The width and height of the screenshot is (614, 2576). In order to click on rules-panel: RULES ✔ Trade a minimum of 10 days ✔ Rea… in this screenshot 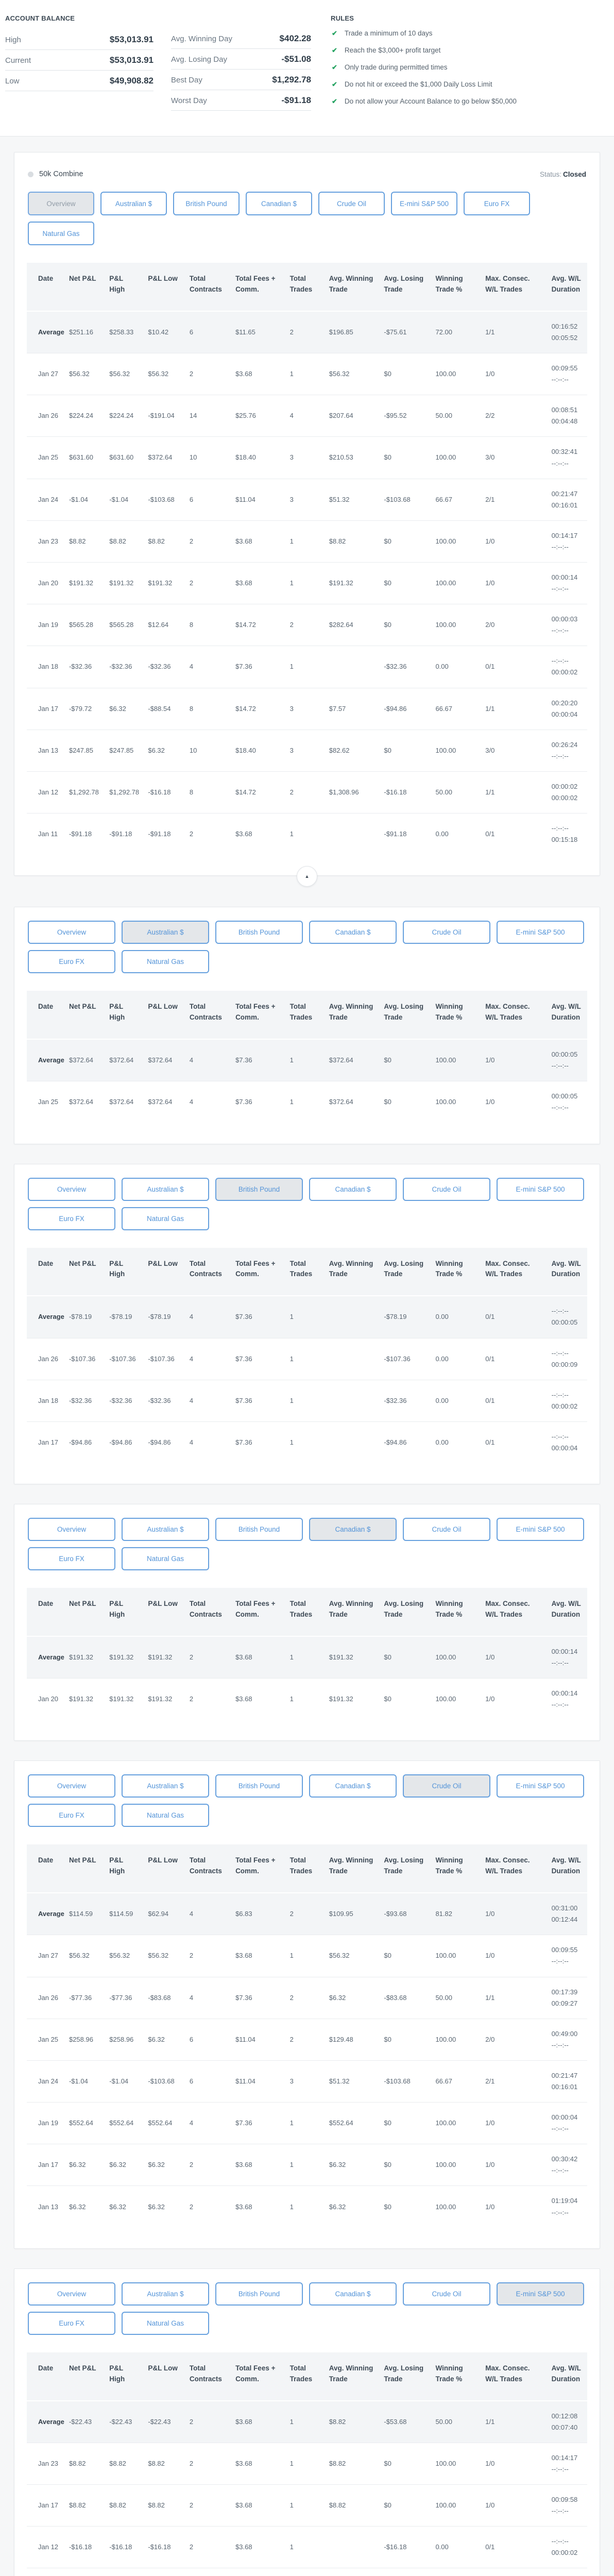, I will do `click(464, 64)`.